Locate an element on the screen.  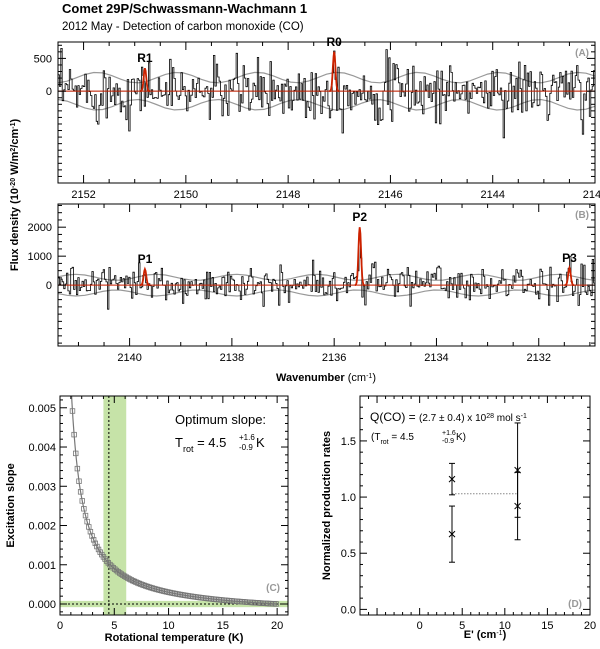
model-line-p3 is located at coordinates (569, 275).